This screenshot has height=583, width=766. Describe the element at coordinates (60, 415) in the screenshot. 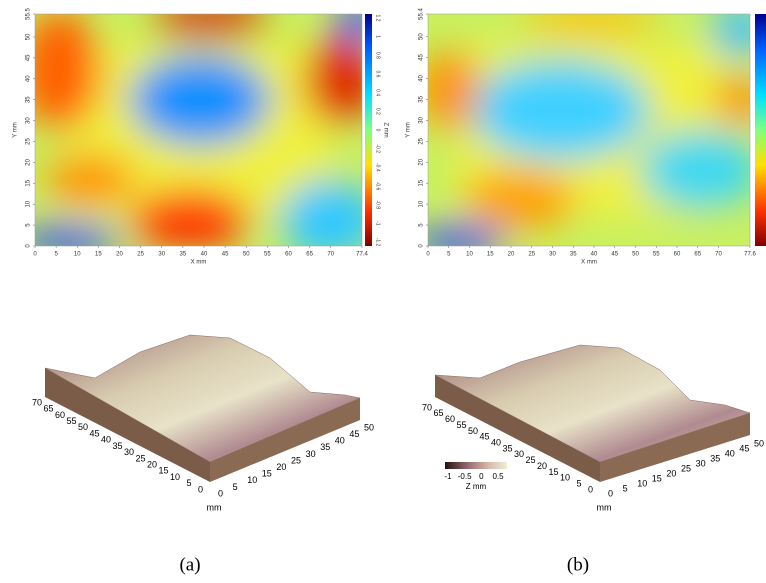

I see `surface-tick-label: 60` at that location.